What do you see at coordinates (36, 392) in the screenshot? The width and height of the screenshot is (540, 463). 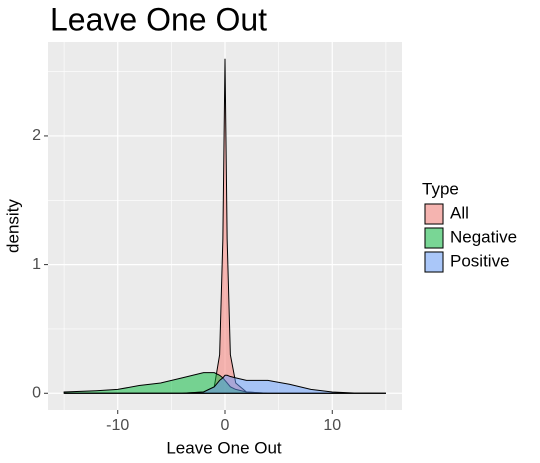 I see `y-tick-label: 0` at bounding box center [36, 392].